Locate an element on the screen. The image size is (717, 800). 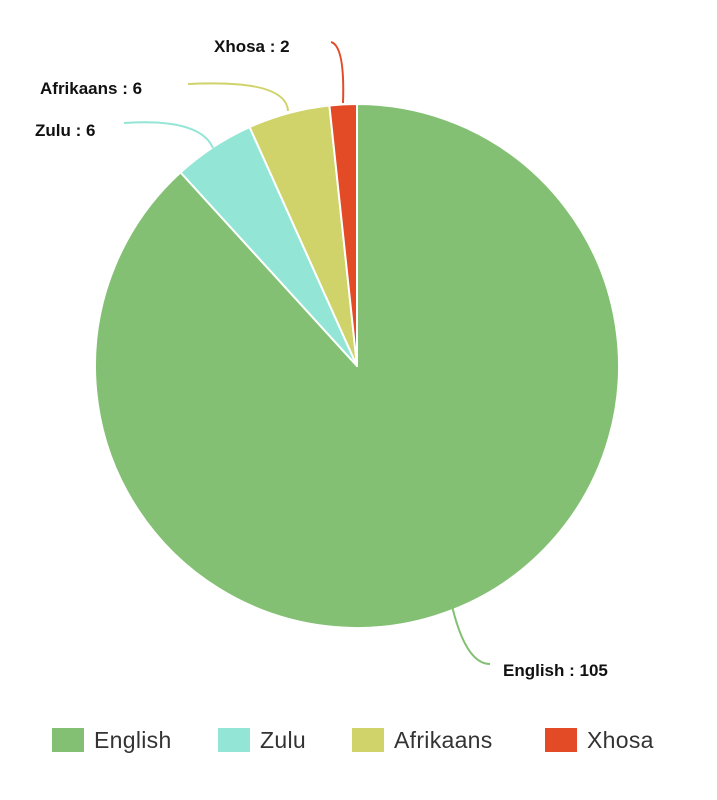
legend-swatch-xhosa is located at coordinates (561, 740).